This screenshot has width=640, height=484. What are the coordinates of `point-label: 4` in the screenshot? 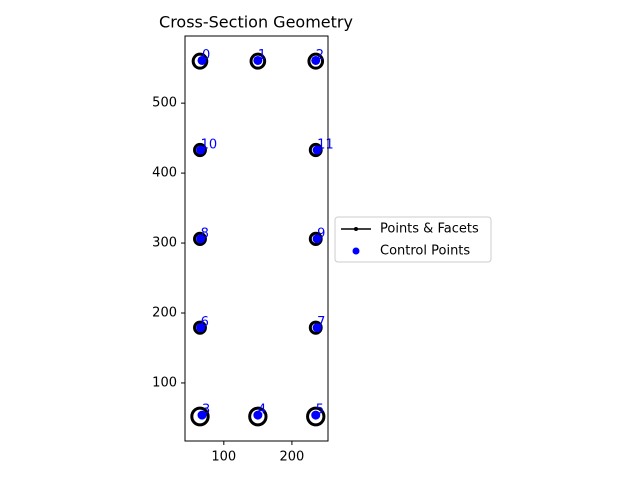 It's located at (262, 410).